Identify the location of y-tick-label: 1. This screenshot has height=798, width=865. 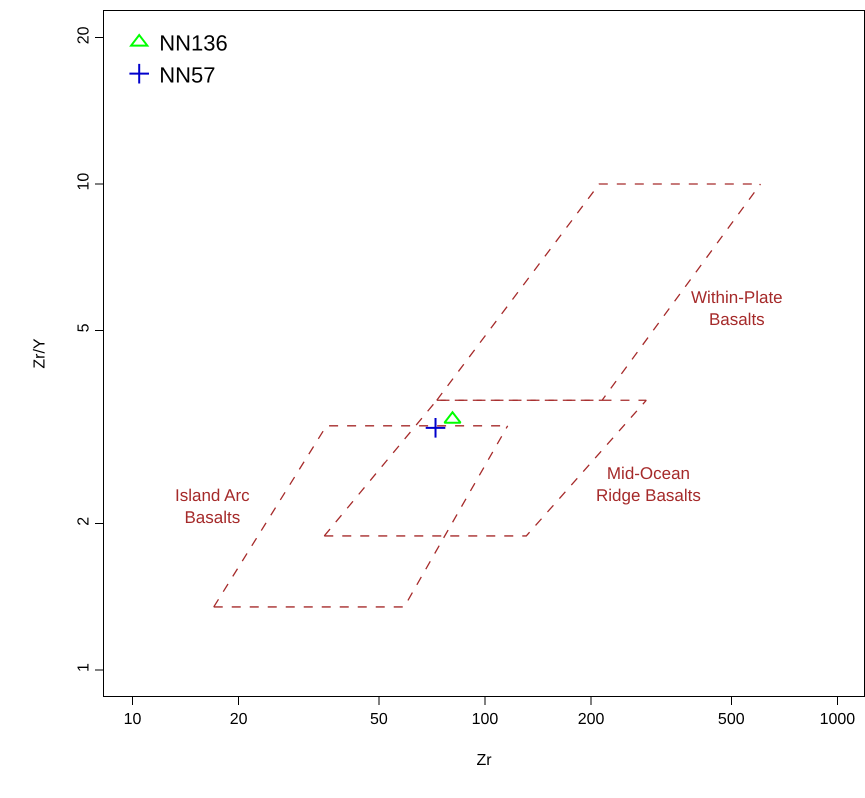
(84, 667).